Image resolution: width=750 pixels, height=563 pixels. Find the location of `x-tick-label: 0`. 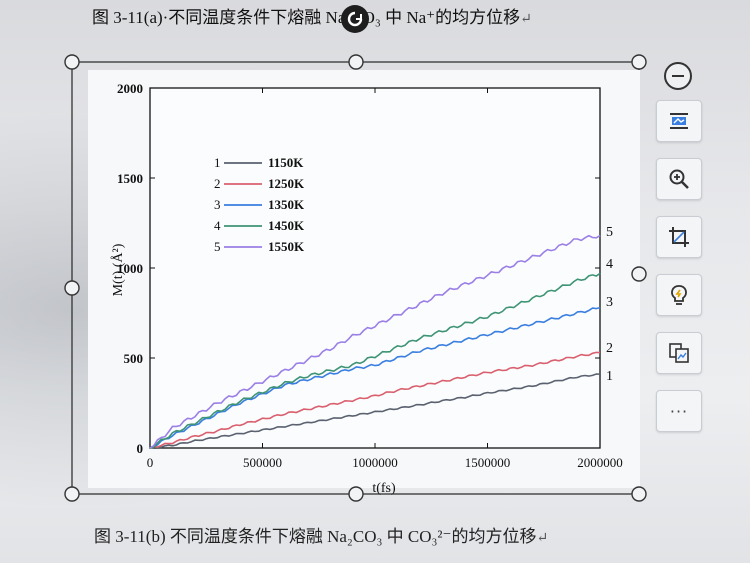

x-tick-label: 0 is located at coordinates (150, 462).